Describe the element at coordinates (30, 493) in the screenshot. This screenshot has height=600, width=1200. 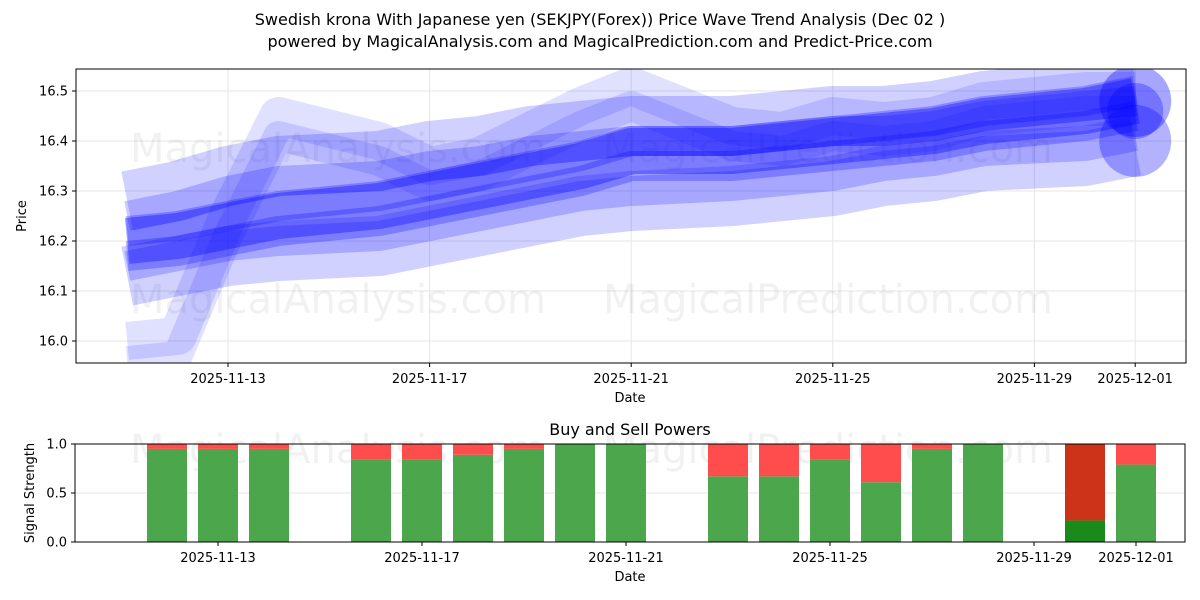
I see `y-axis-label: Signal Strength` at that location.